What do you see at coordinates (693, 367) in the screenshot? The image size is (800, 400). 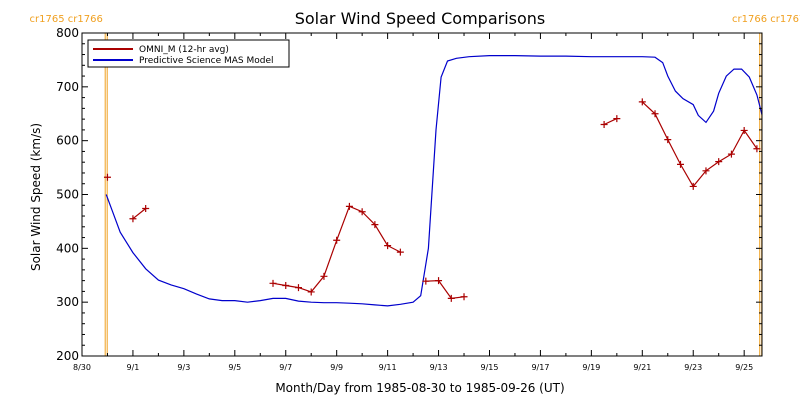 I see `x-tick-label: 9/23` at bounding box center [693, 367].